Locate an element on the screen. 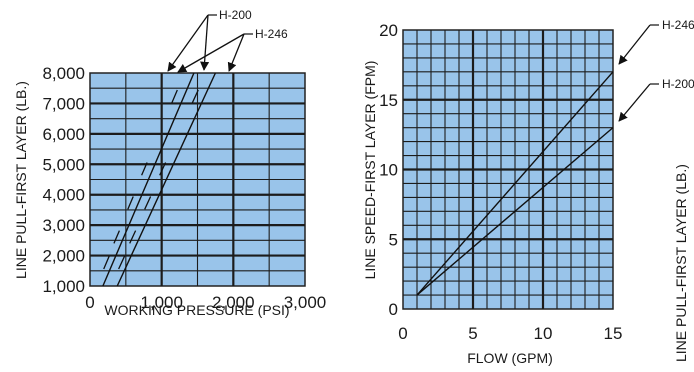 This screenshot has height=372, width=694. x-tick-label: 3,000 is located at coordinates (305, 302).